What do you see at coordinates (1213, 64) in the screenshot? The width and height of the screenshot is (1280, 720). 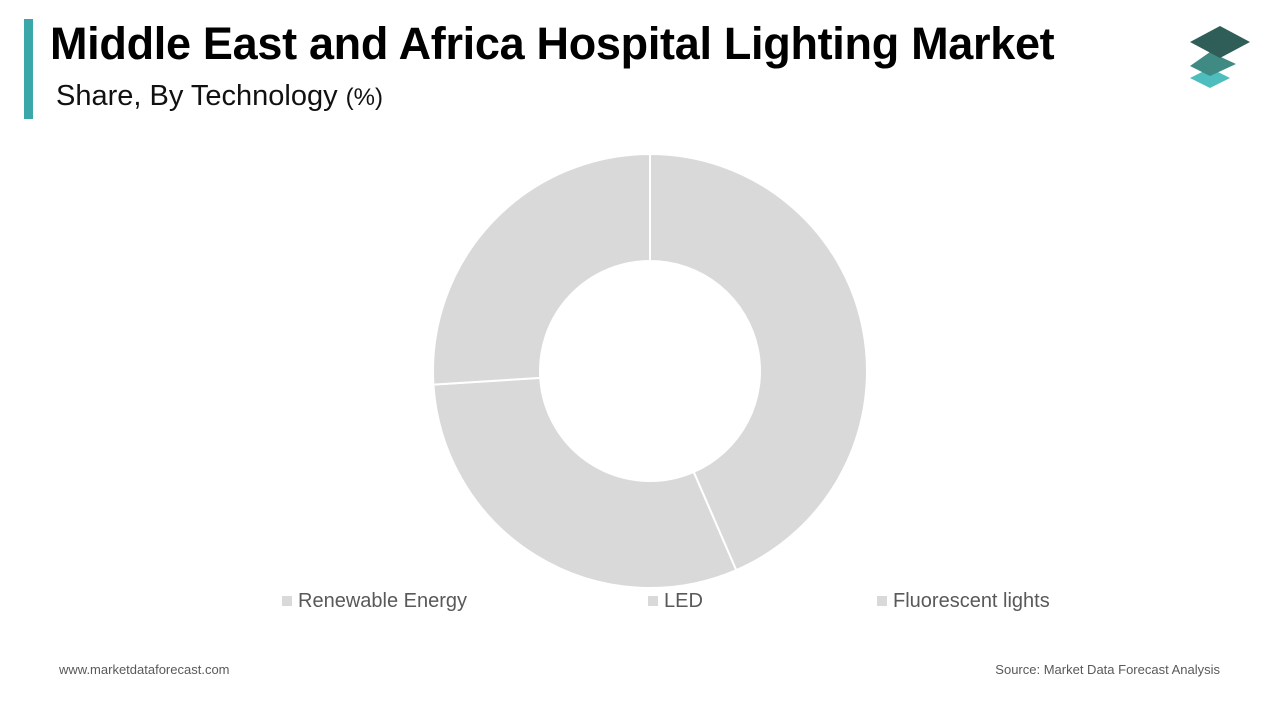 I see `logo-middle-layer` at bounding box center [1213, 64].